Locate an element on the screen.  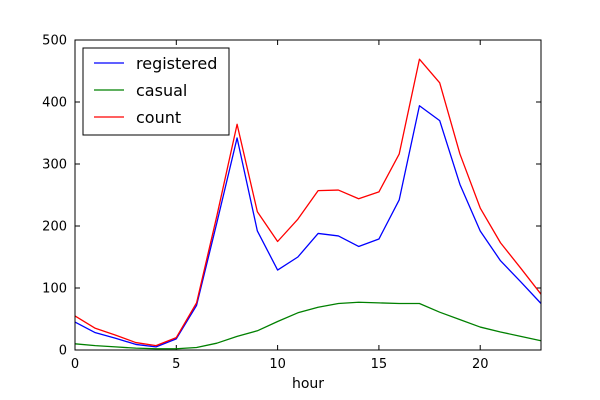
x-axis-label: hour is located at coordinates (308, 384).